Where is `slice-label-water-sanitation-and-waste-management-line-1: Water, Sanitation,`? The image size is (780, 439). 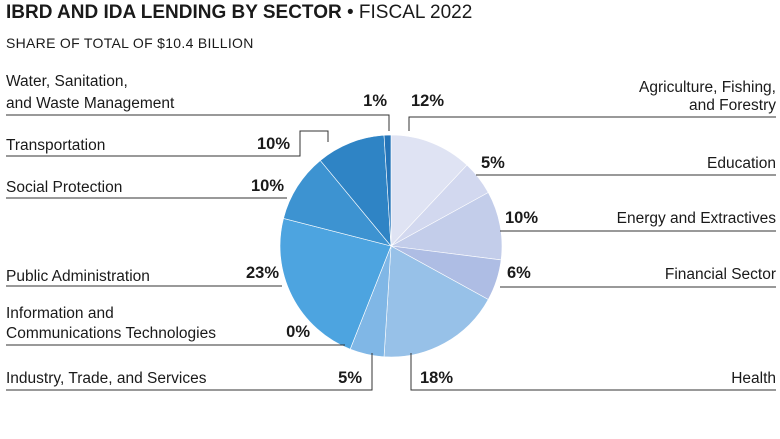
slice-label-water-sanitation-and-waste-management-line-1: Water, Sanitation, is located at coordinates (67, 81).